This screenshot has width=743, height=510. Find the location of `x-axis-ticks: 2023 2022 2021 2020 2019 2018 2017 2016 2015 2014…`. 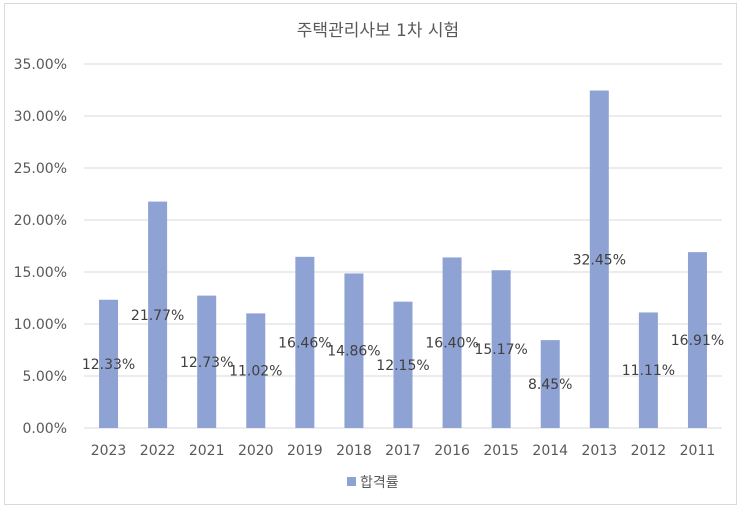

x-axis-ticks: 2023 2022 2021 2020 2019 2018 2017 2016 2015 2014… is located at coordinates (403, 451).